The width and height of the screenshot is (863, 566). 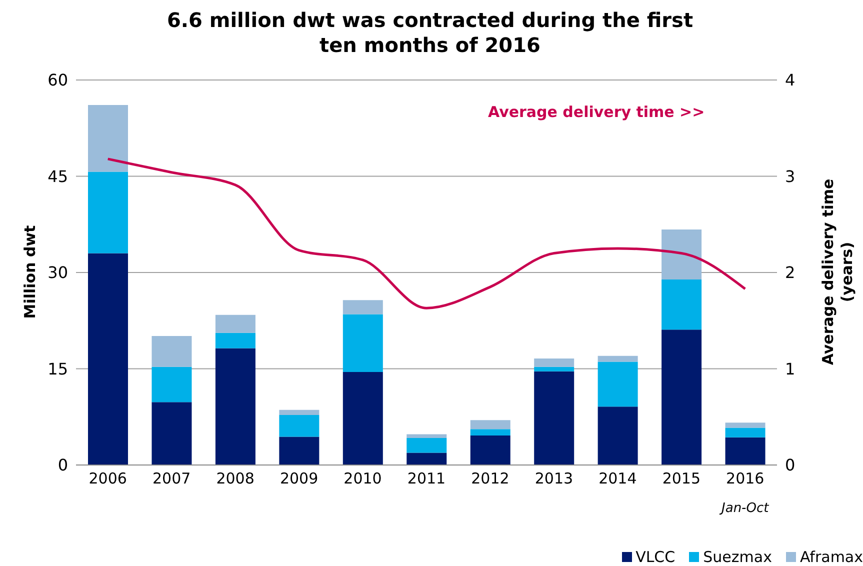 What do you see at coordinates (790, 176) in the screenshot?
I see `y2-tick-label: 3` at bounding box center [790, 176].